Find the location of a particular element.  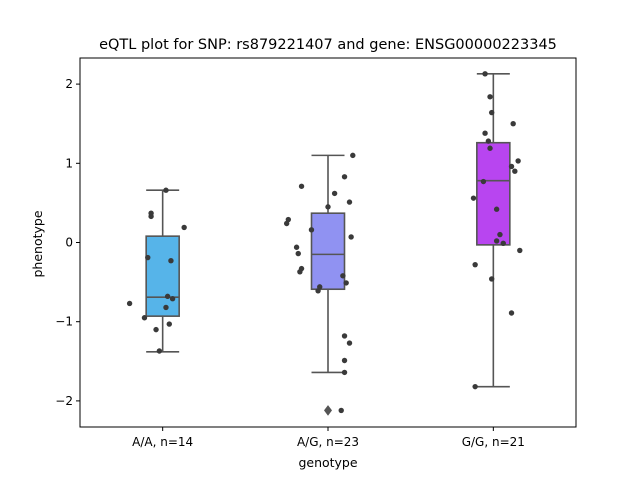

y-tick-label: 1 is located at coordinates (69, 163).